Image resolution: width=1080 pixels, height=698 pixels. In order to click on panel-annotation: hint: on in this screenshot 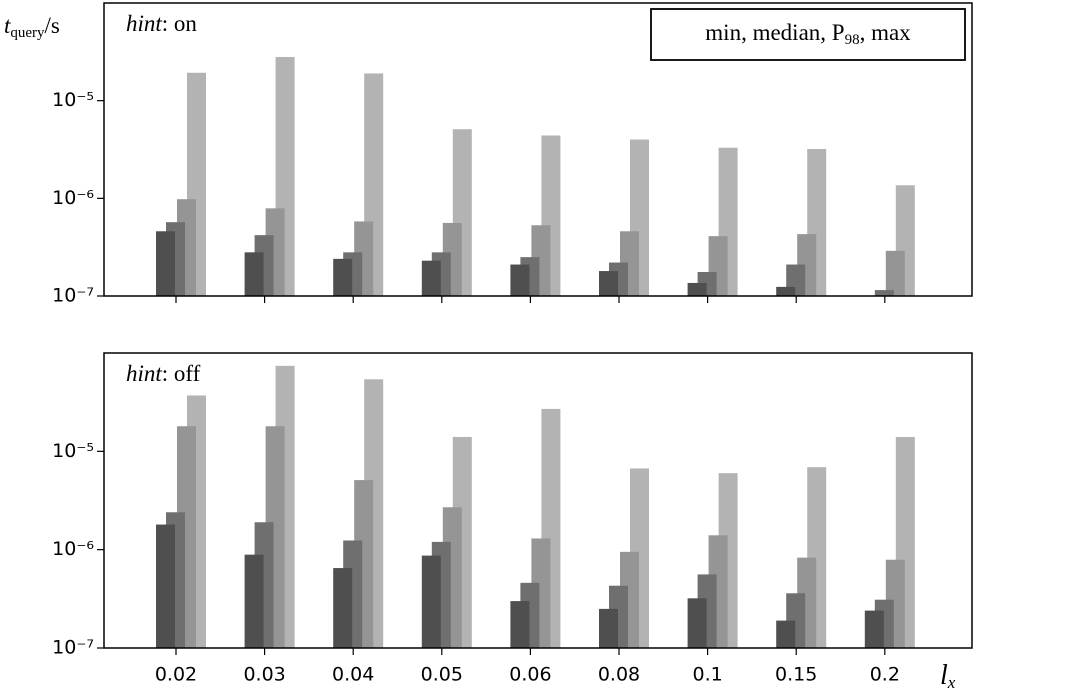, I will do `click(161, 23)`.